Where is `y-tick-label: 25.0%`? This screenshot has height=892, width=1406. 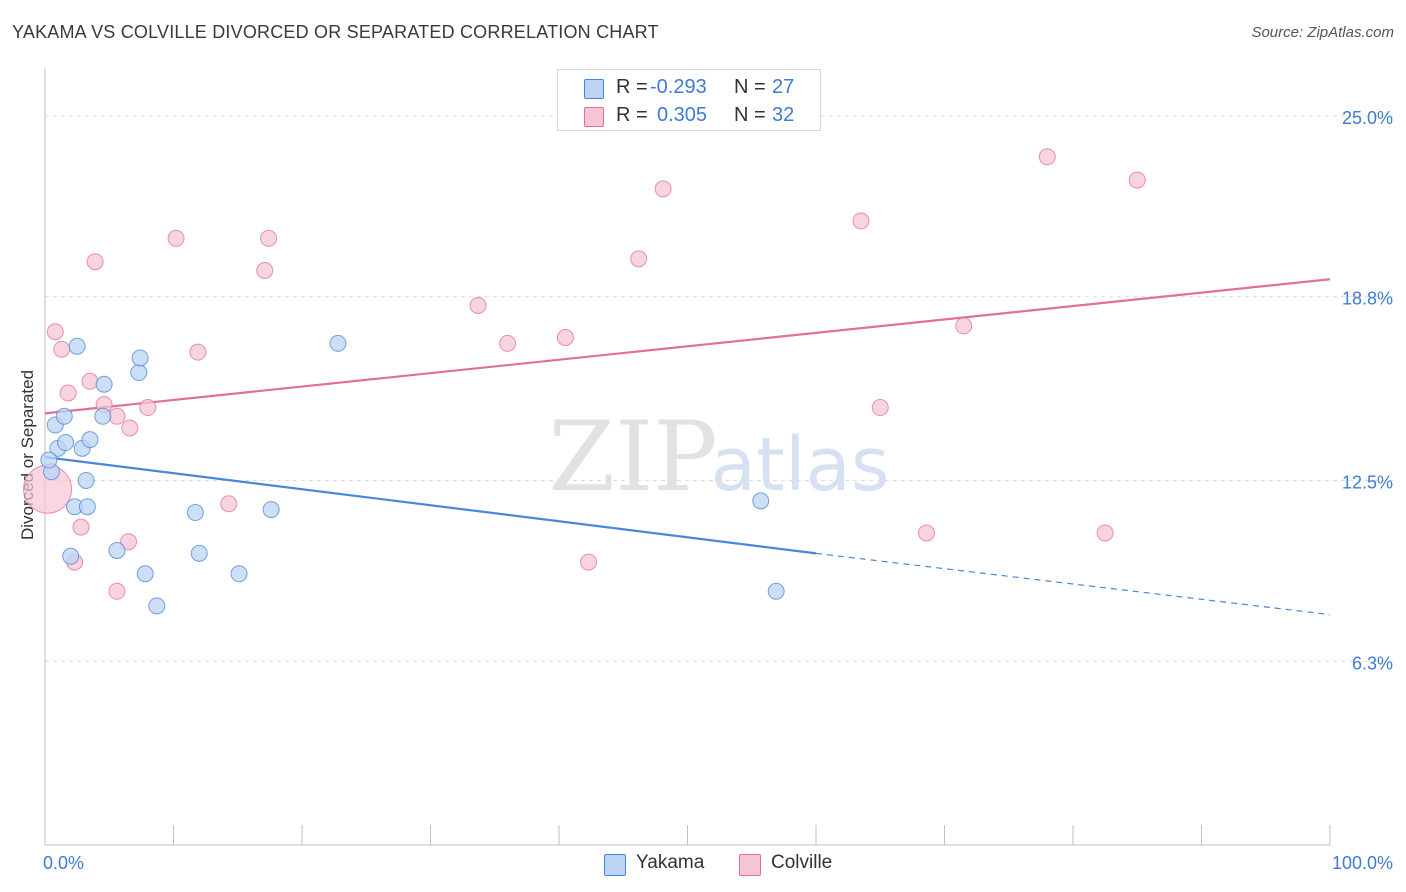
y-tick-label: 25.0% is located at coordinates (1367, 118).